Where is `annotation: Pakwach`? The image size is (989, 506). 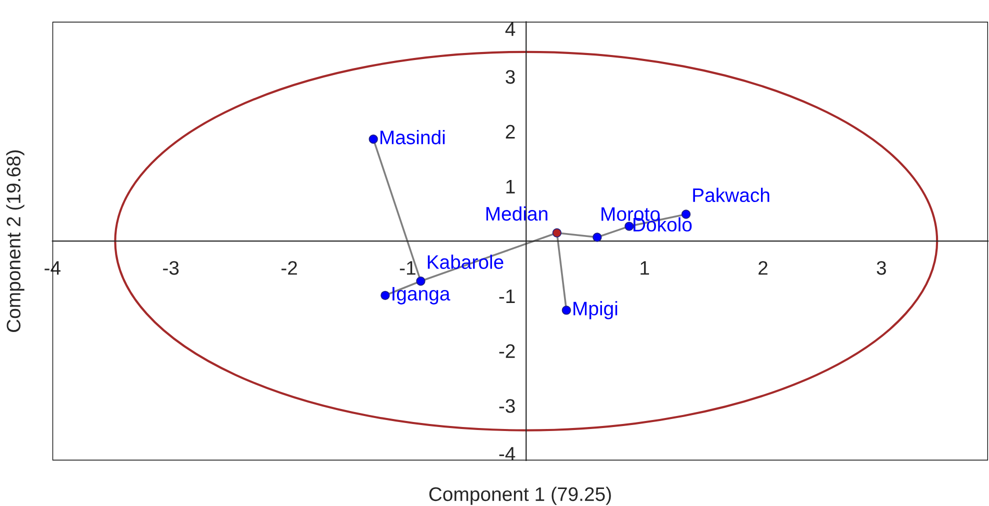 annotation: Pakwach is located at coordinates (731, 195).